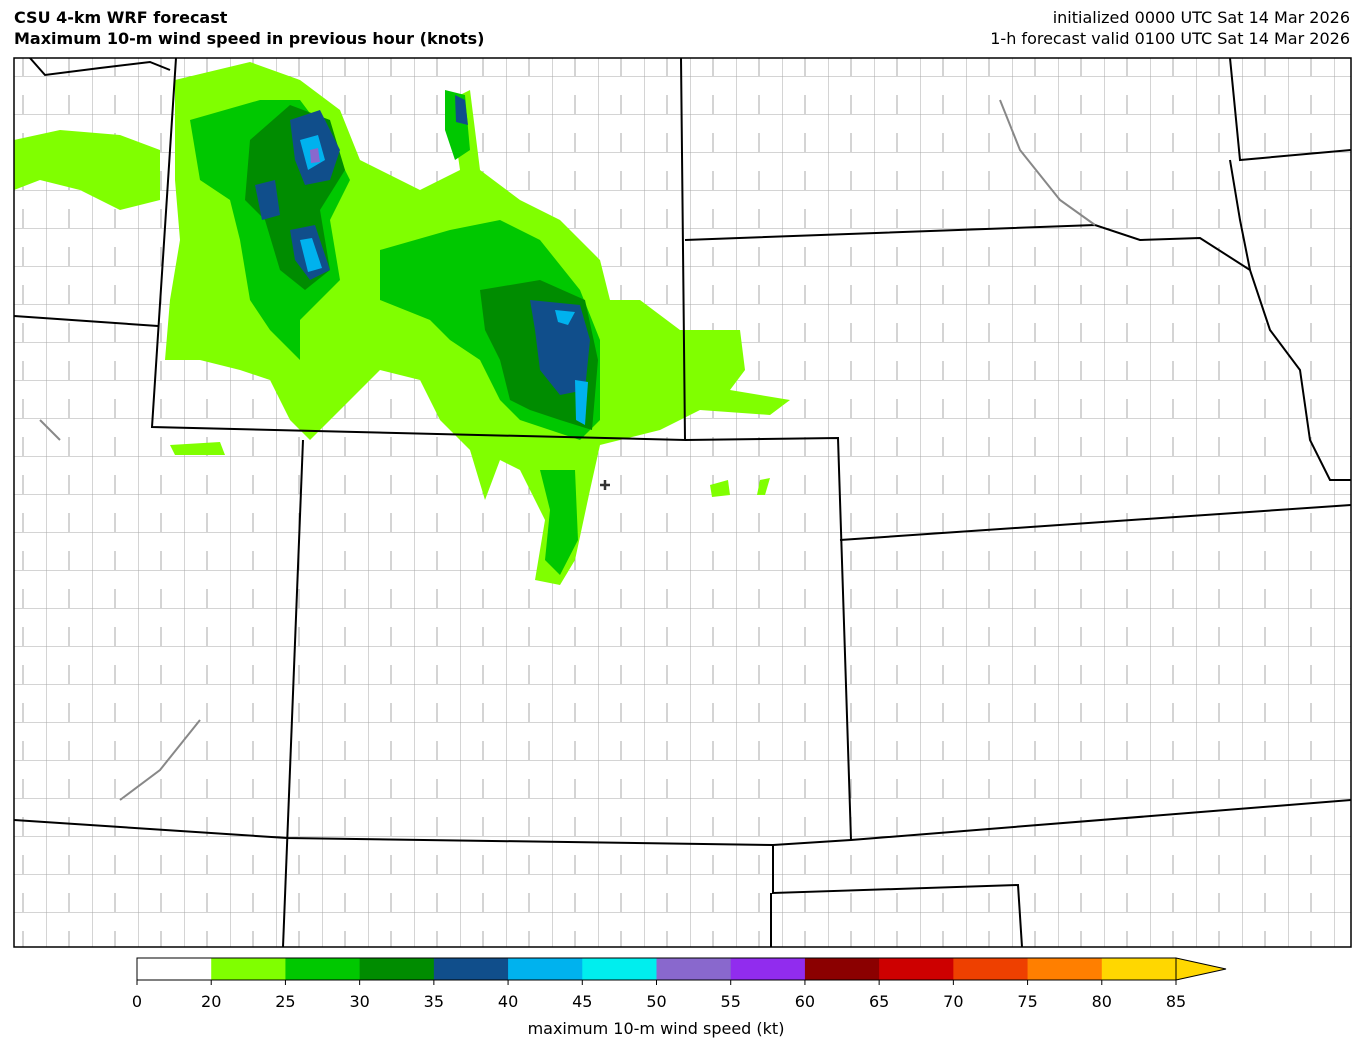  Describe the element at coordinates (953, 1001) in the screenshot. I see `colorbar-tick-label: 70` at that location.